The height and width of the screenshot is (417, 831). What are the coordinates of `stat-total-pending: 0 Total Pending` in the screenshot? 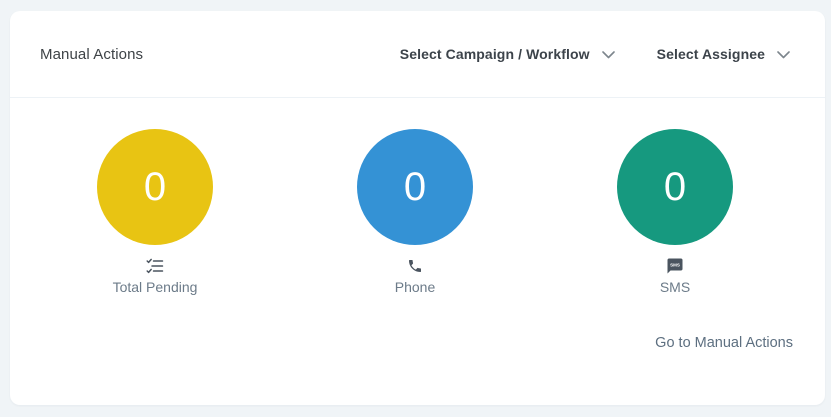 It's located at (155, 213).